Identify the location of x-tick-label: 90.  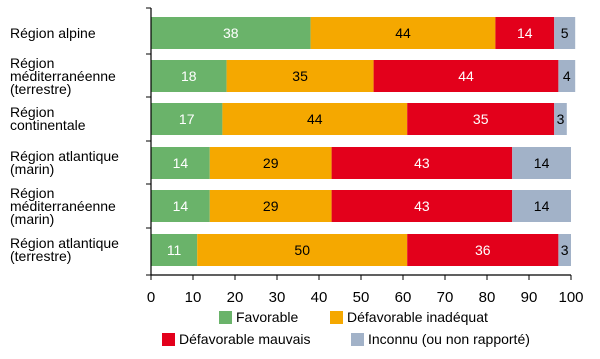
(529, 297).